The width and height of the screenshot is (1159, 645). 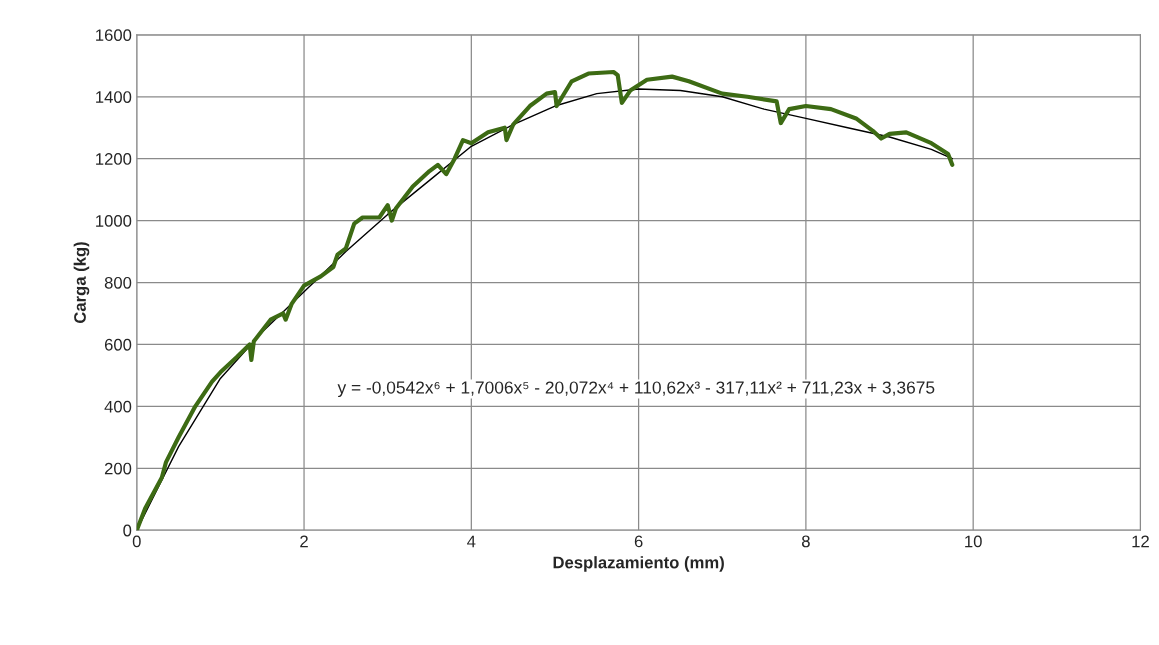 What do you see at coordinates (136, 541) in the screenshot?
I see `x-tick-label: 0` at bounding box center [136, 541].